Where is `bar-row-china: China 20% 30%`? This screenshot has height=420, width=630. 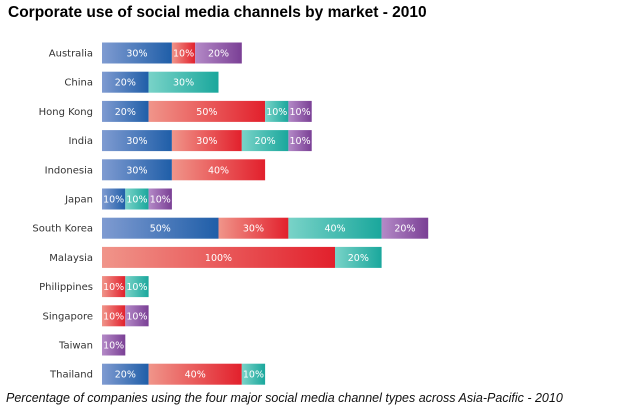 bar-row-china: China 20% 30% is located at coordinates (141, 82).